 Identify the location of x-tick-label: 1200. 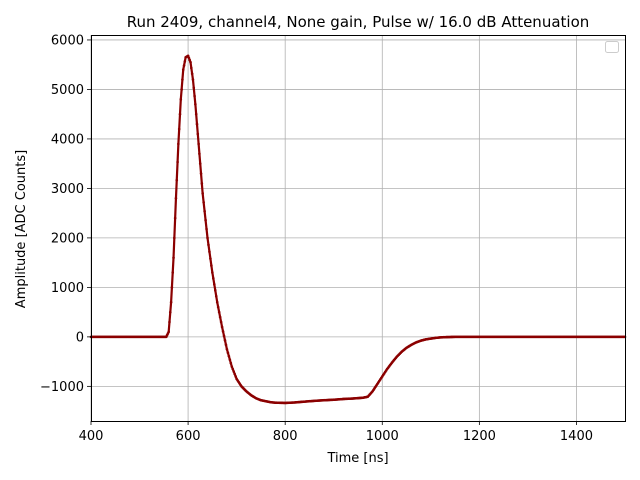
(479, 436).